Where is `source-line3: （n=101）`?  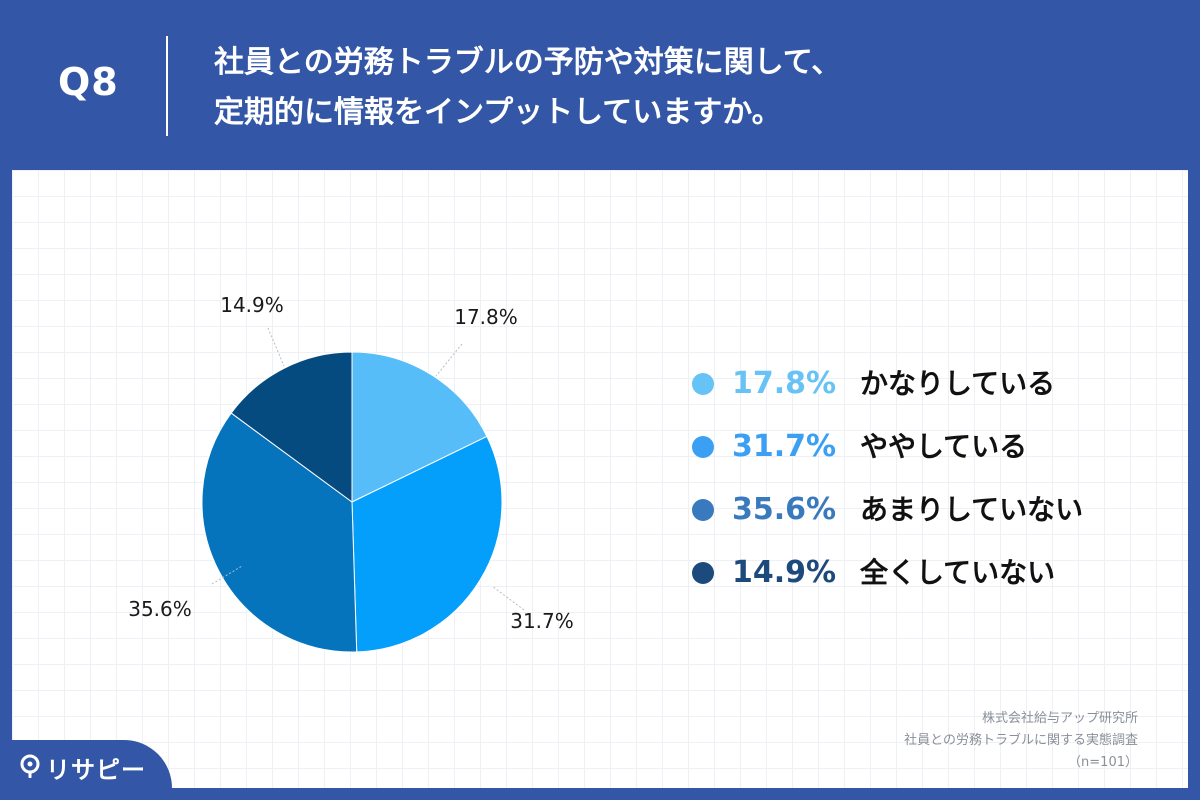 source-line3: （n=101） is located at coordinates (1103, 762).